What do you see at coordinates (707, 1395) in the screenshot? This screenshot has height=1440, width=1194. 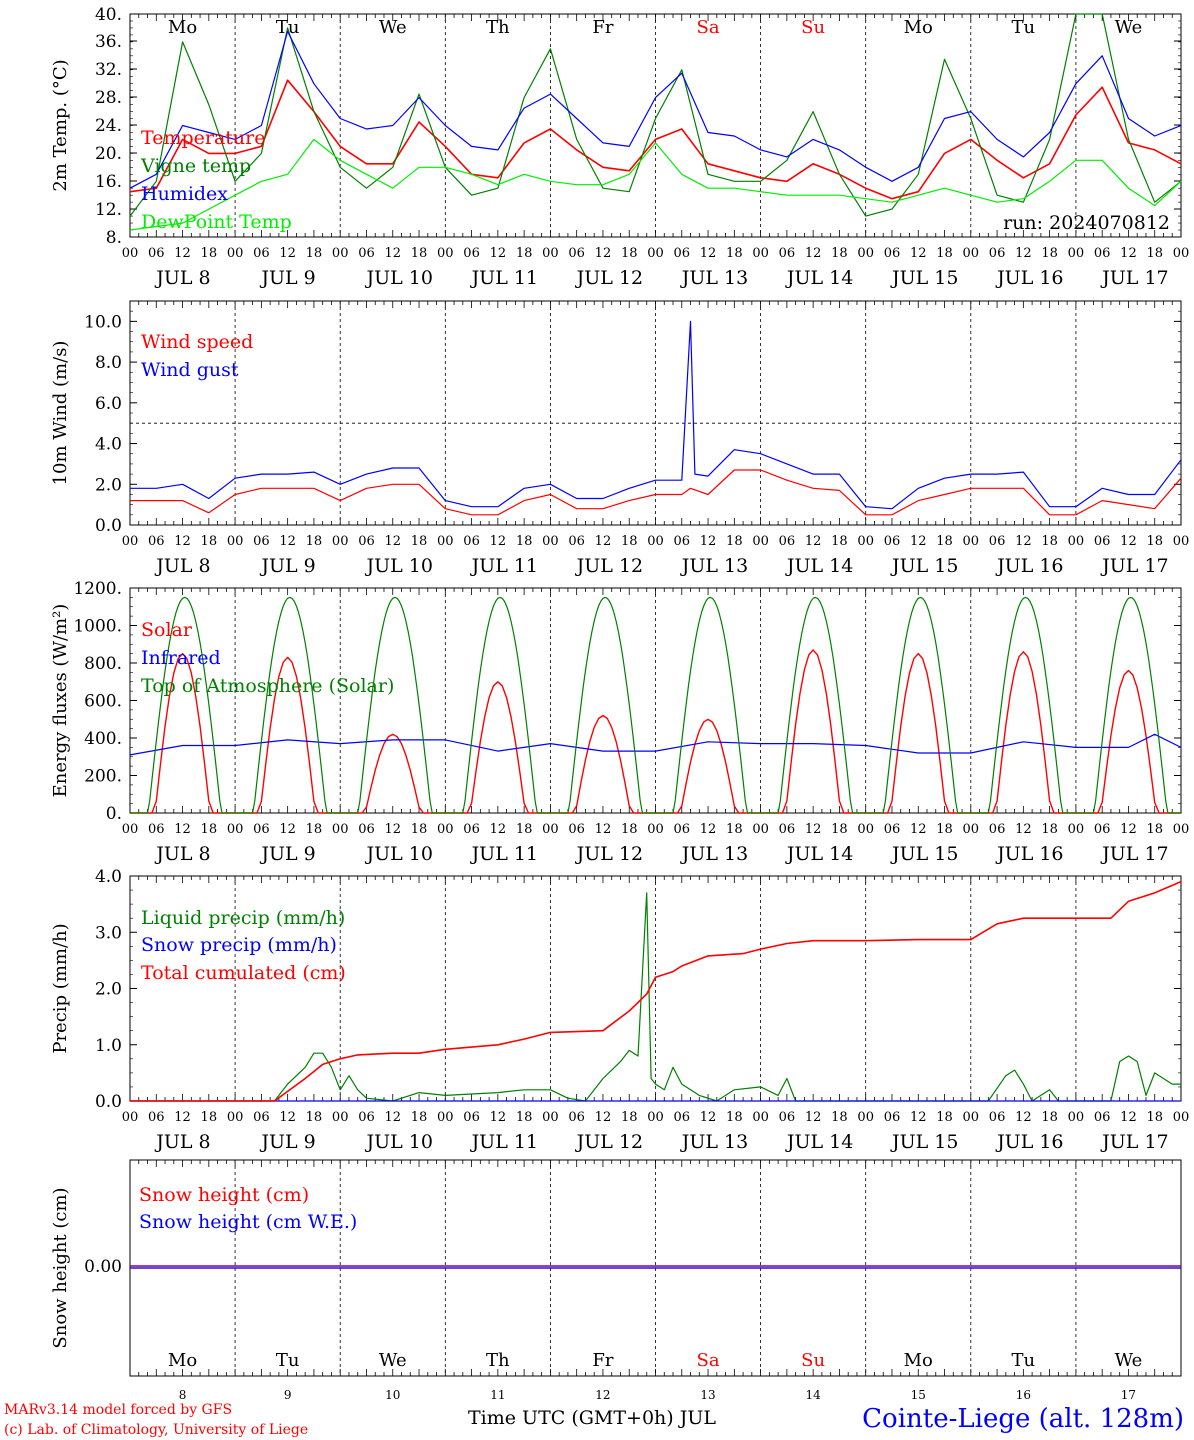 I see `day-number: 13` at bounding box center [707, 1395].